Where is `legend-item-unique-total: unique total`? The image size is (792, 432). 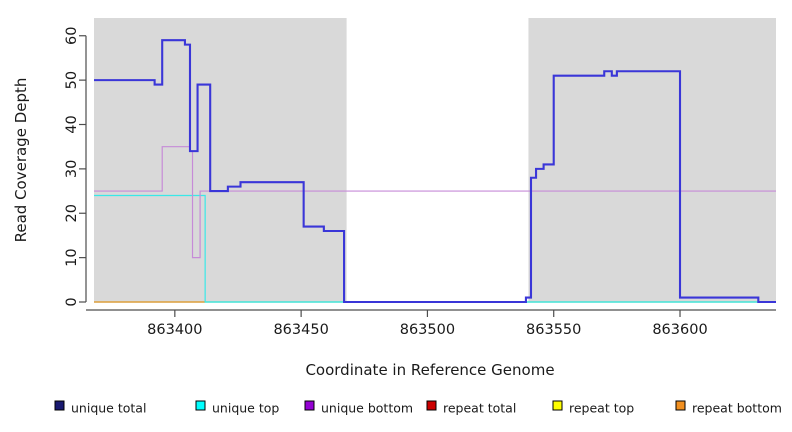 legend-item-unique-total: unique total is located at coordinates (100, 408).